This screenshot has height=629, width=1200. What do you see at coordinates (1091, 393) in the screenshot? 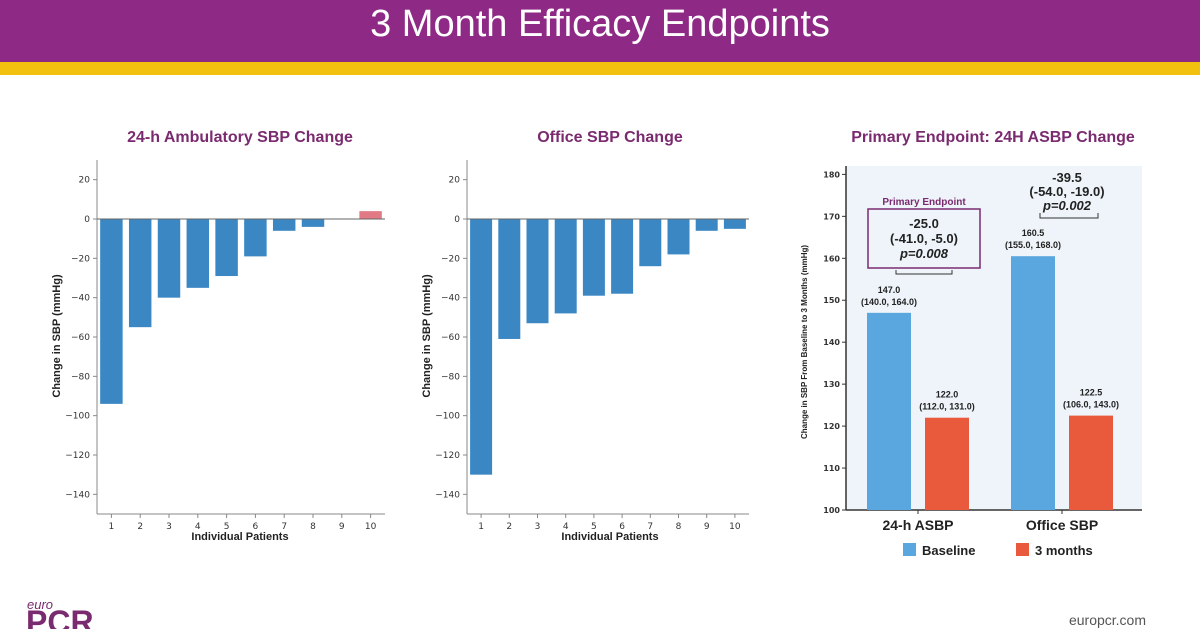
I see `bar-value-label: 122.5` at bounding box center [1091, 393].